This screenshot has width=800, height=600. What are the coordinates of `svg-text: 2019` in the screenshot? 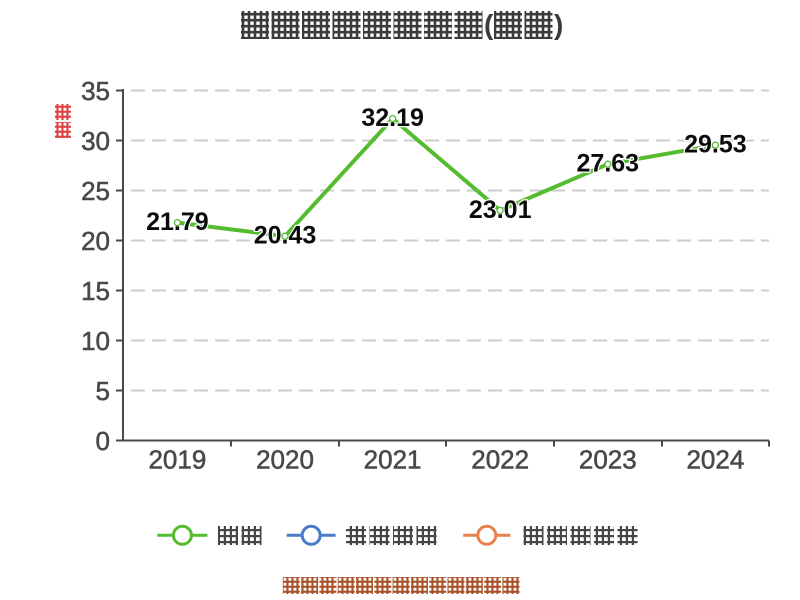 It's located at (177, 460).